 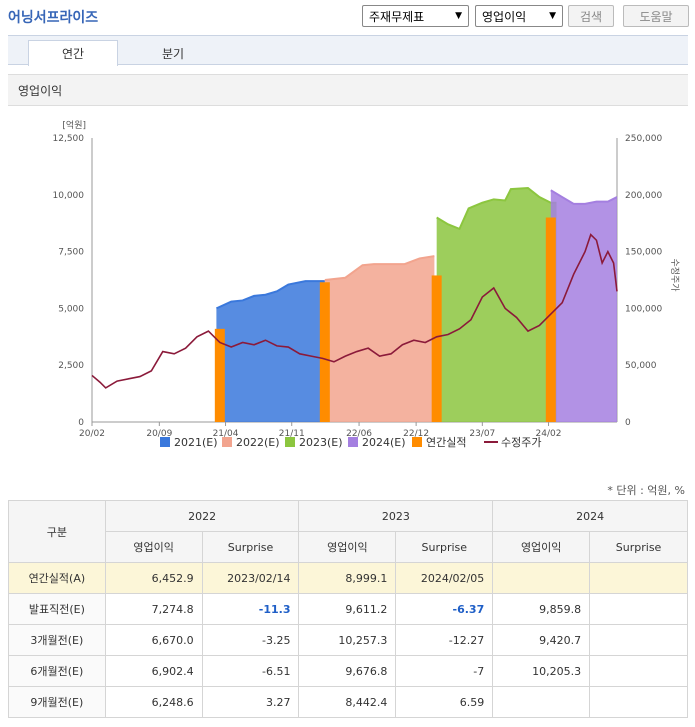 What do you see at coordinates (384, 442) in the screenshot?
I see `legend-label: 2024(E)` at bounding box center [384, 442].